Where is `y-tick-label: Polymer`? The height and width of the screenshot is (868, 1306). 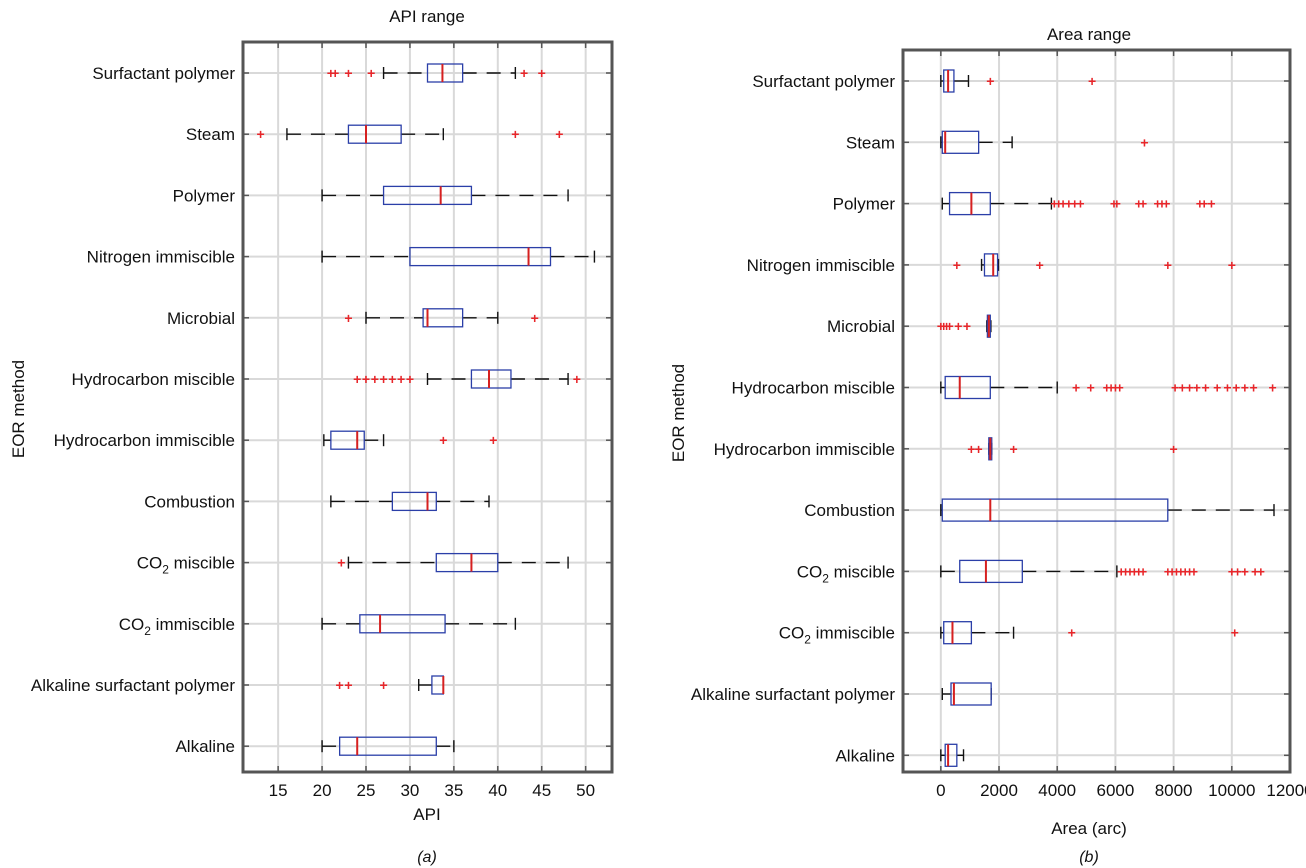 y-tick-label: Polymer is located at coordinates (204, 195).